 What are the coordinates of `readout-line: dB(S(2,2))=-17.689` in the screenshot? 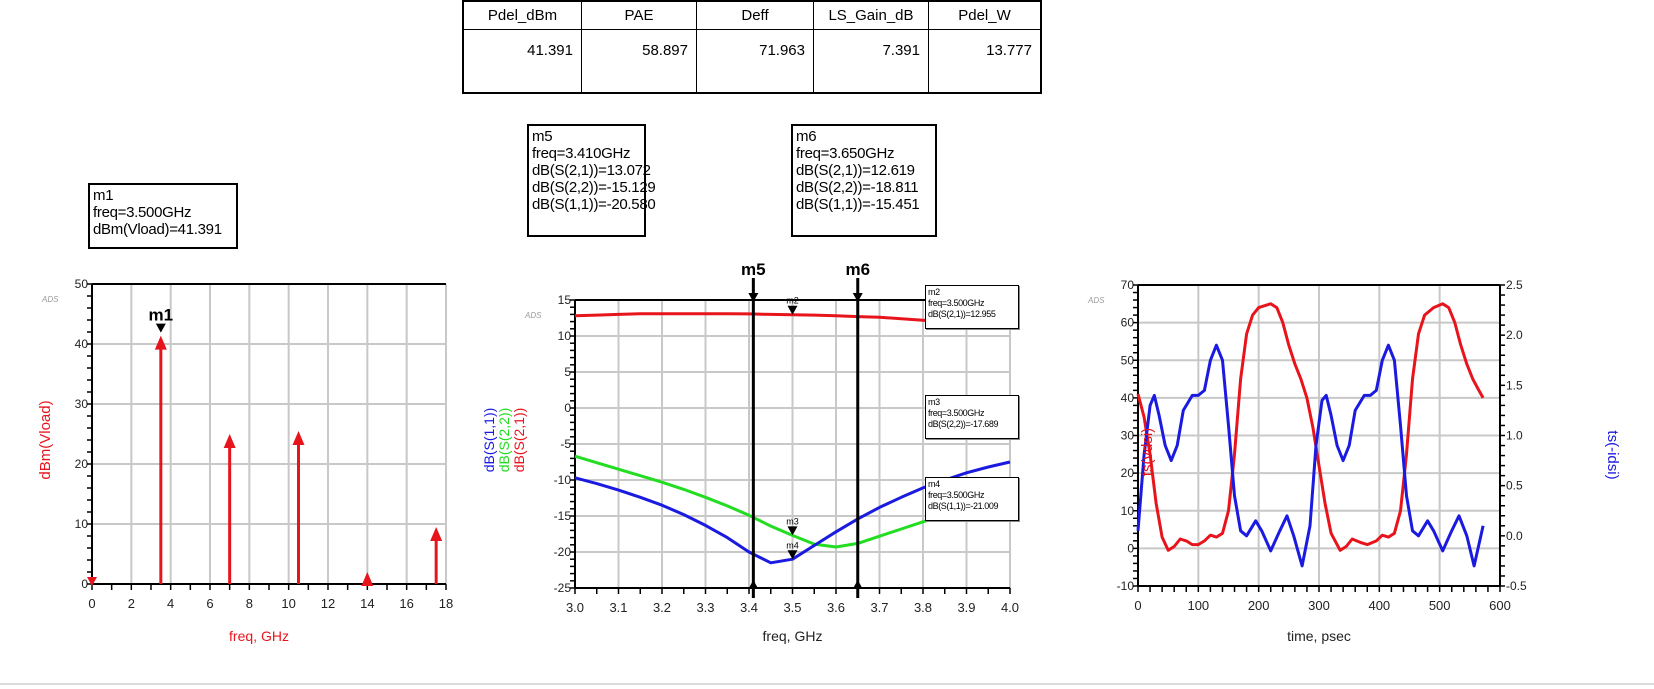 It's located at (963, 424).